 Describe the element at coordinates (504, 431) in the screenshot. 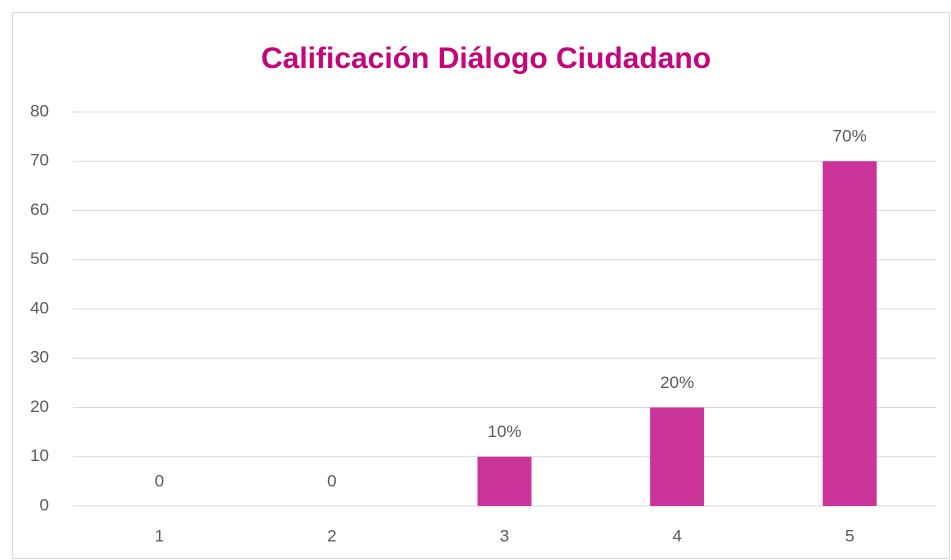

I see `data-label: 10%` at that location.